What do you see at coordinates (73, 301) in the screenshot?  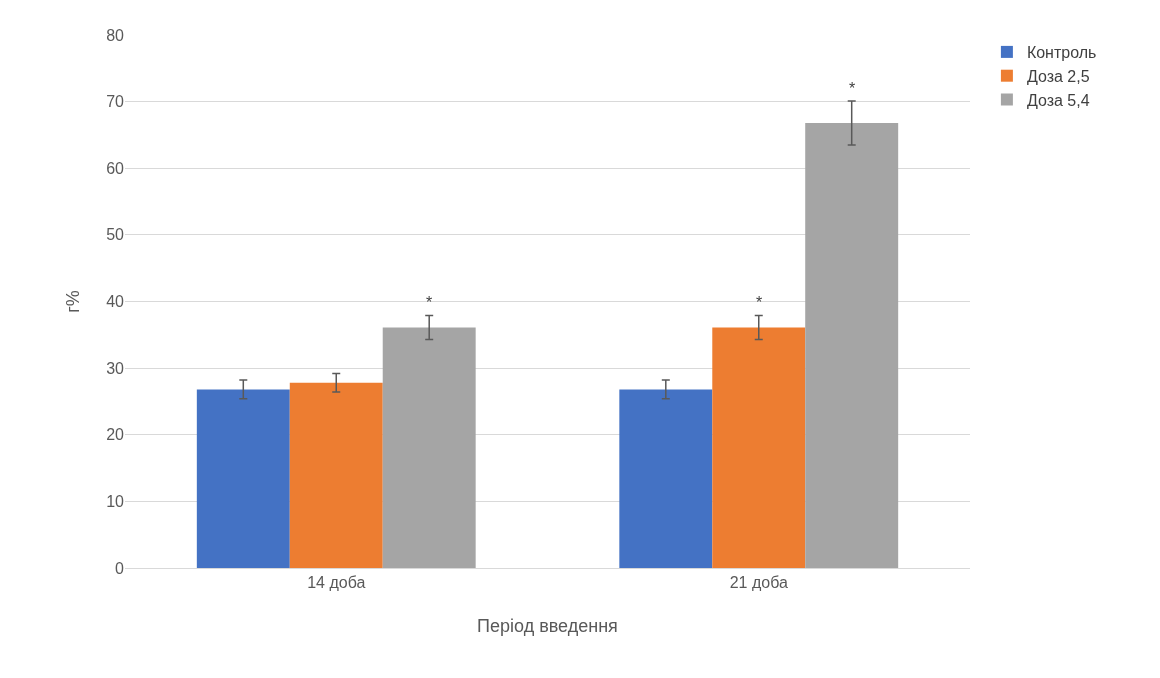 I see `y-axis-title: г%` at bounding box center [73, 301].